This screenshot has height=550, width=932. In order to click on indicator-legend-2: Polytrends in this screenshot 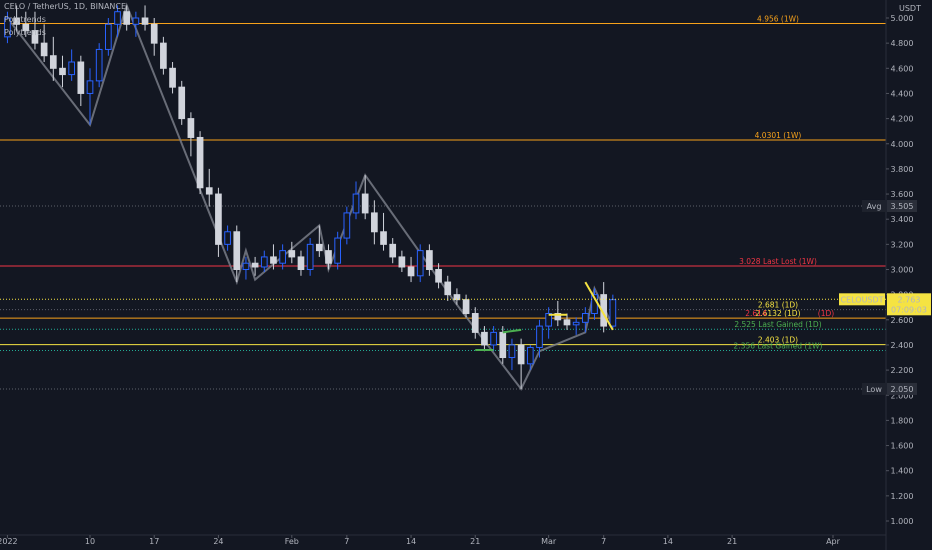, I will do `click(25, 32)`.